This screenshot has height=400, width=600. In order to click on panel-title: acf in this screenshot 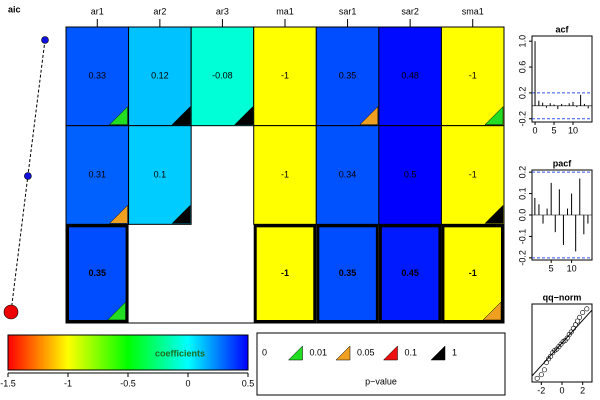, I will do `click(562, 29)`.